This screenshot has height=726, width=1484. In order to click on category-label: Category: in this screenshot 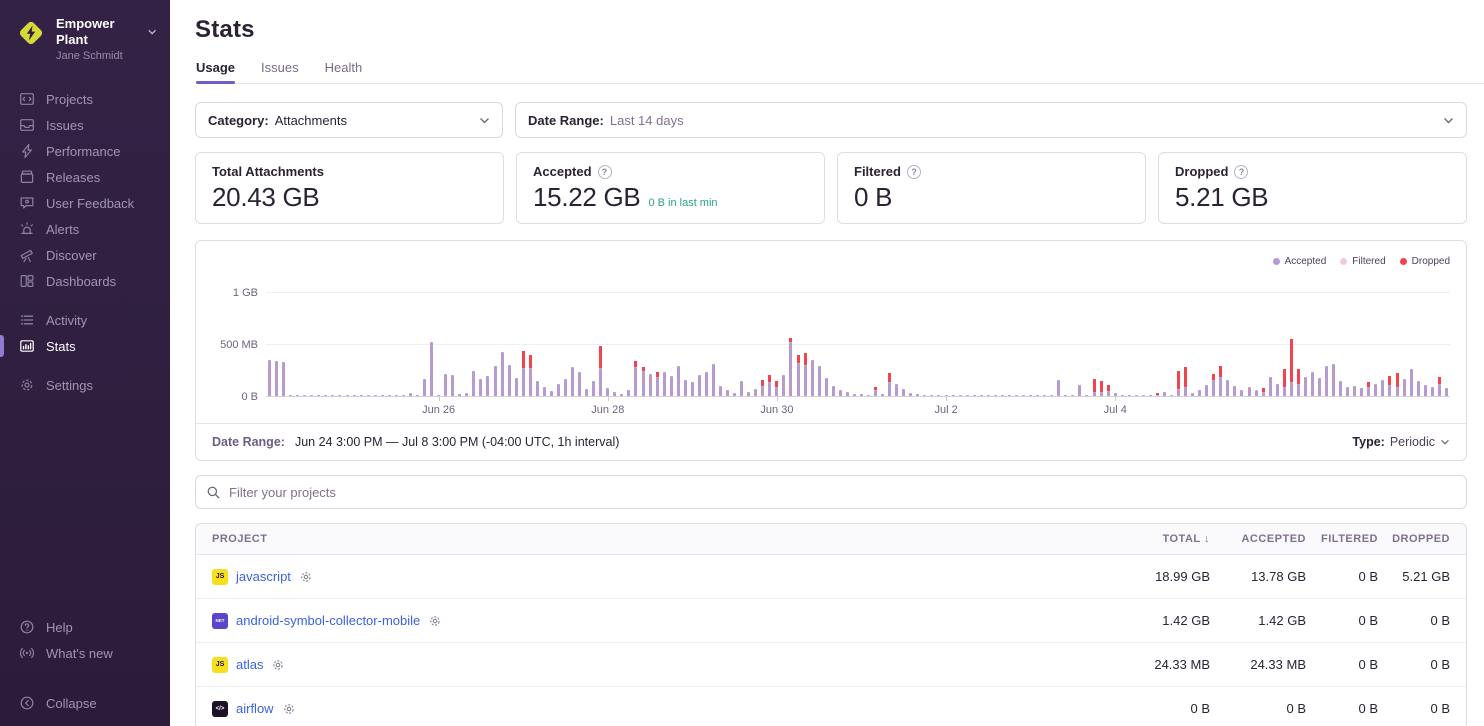, I will do `click(238, 120)`.